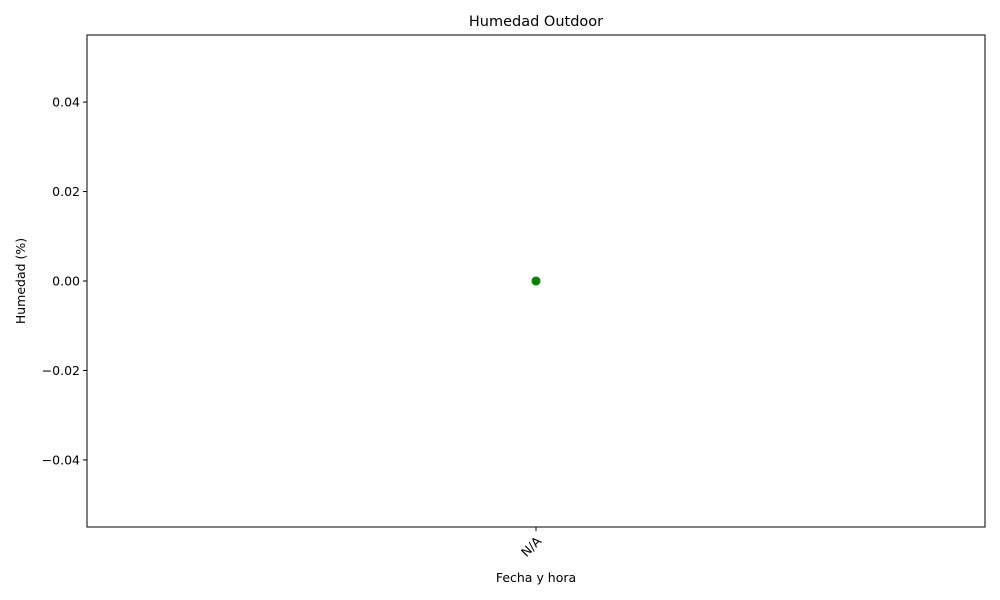  What do you see at coordinates (536, 577) in the screenshot?
I see `x-axis-label: Fecha y hora` at bounding box center [536, 577].